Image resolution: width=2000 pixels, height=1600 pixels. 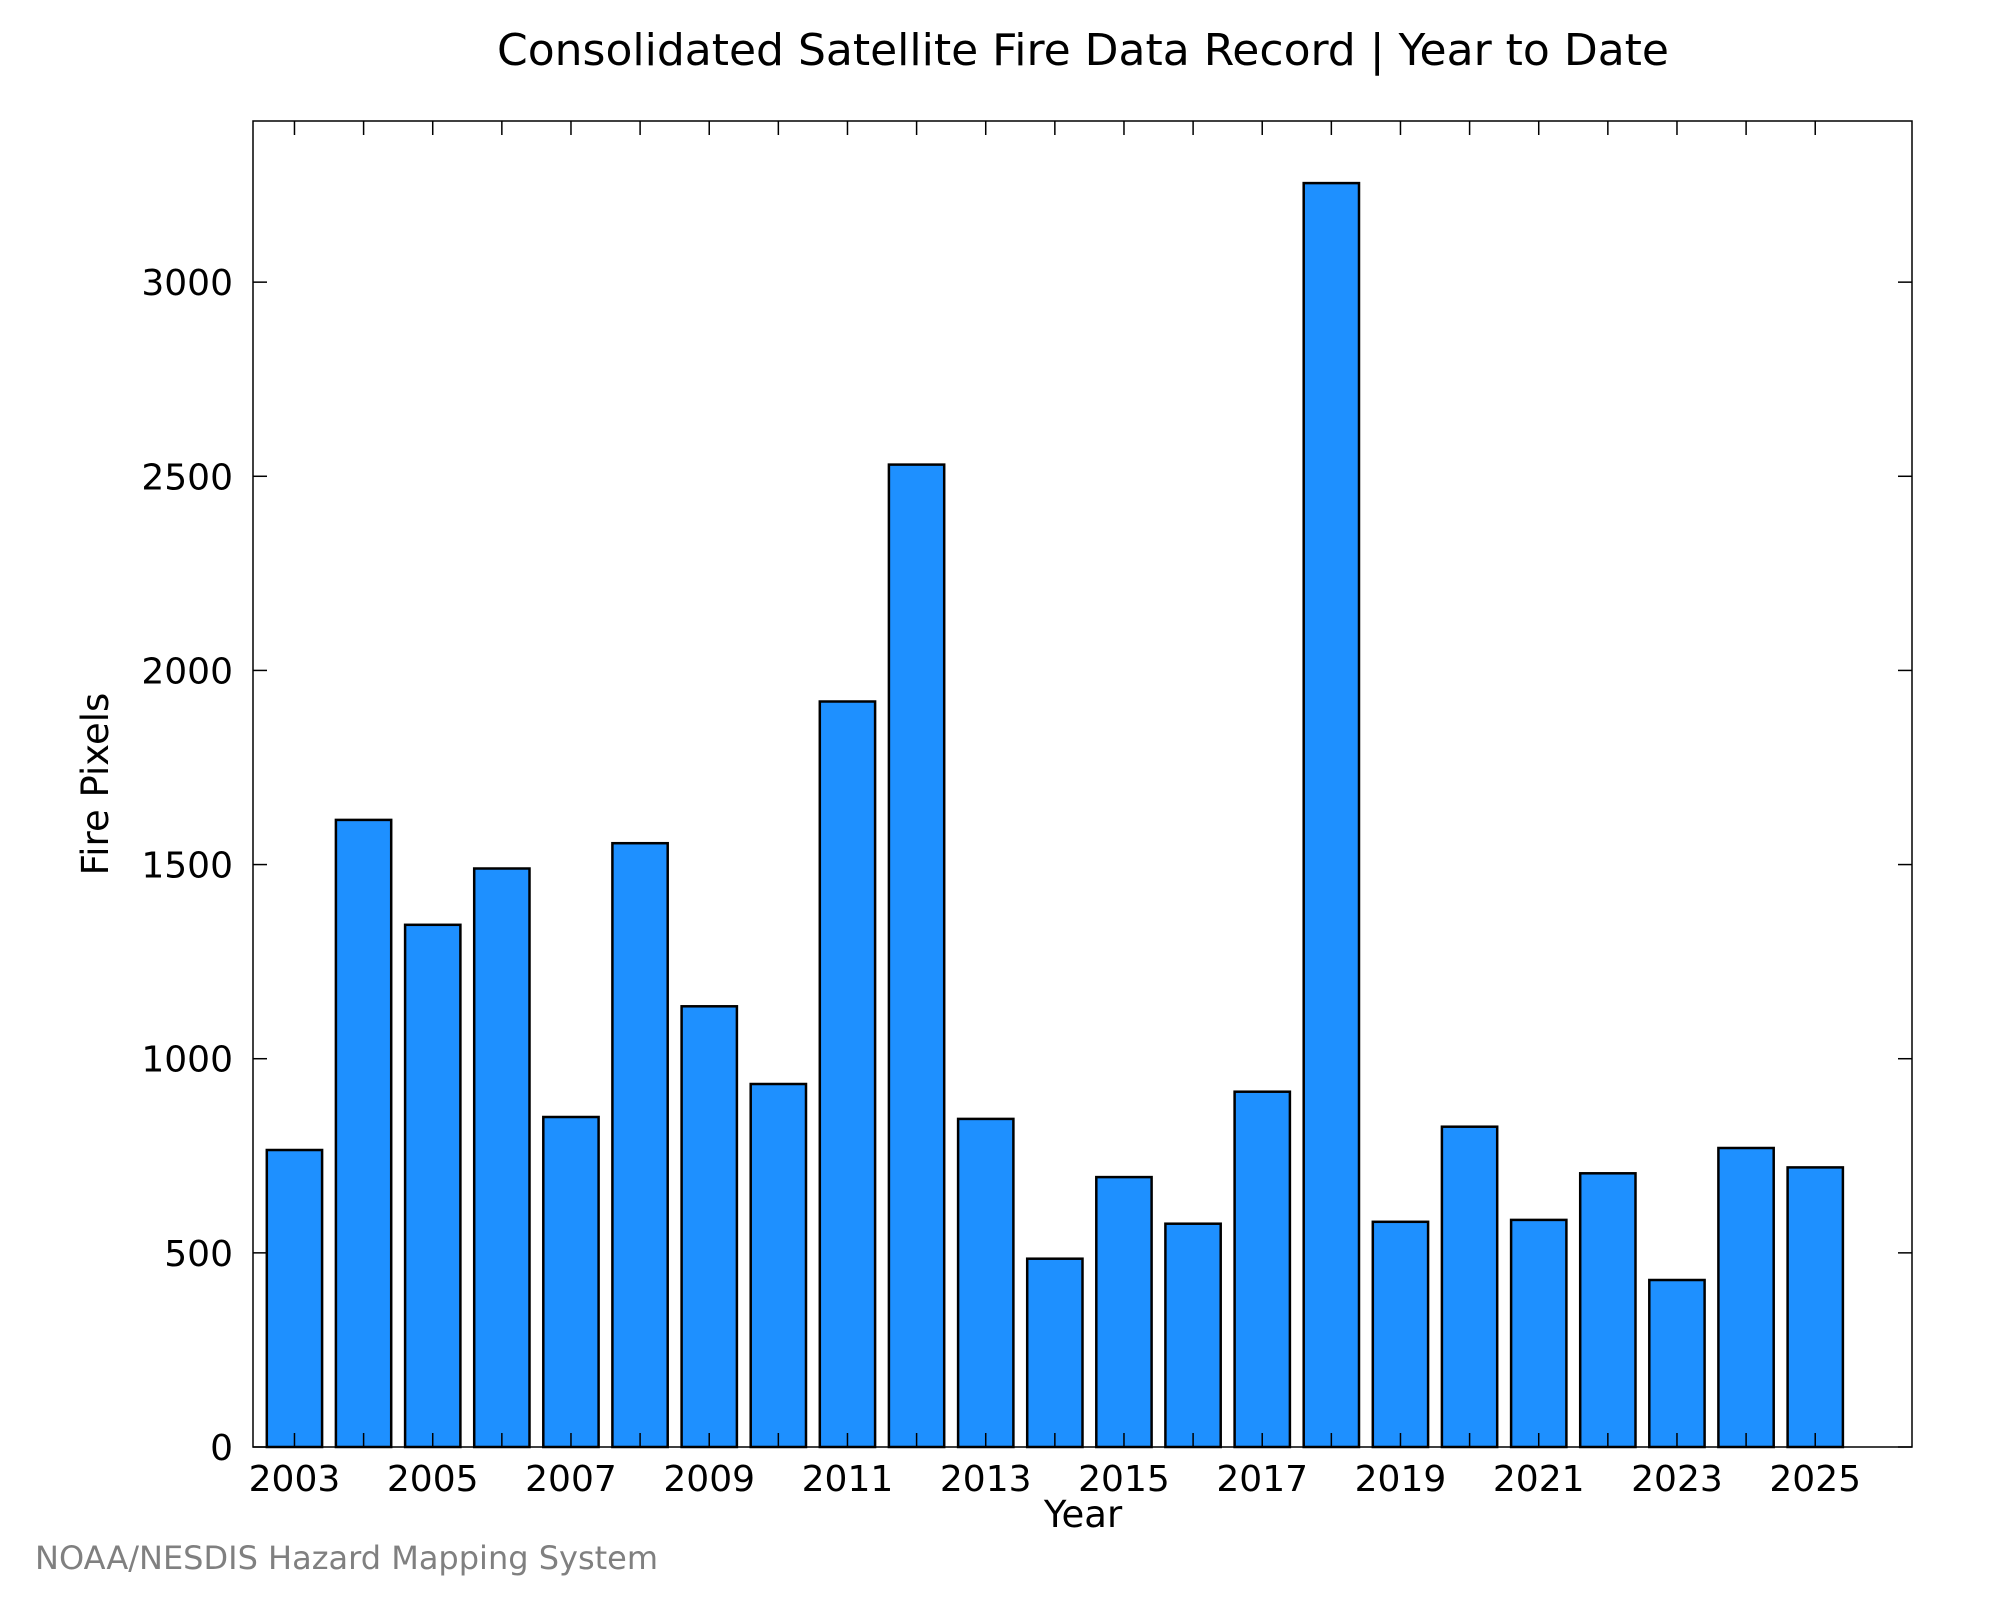 What do you see at coordinates (1538, 1333) in the screenshot?
I see `bar-2021` at bounding box center [1538, 1333].